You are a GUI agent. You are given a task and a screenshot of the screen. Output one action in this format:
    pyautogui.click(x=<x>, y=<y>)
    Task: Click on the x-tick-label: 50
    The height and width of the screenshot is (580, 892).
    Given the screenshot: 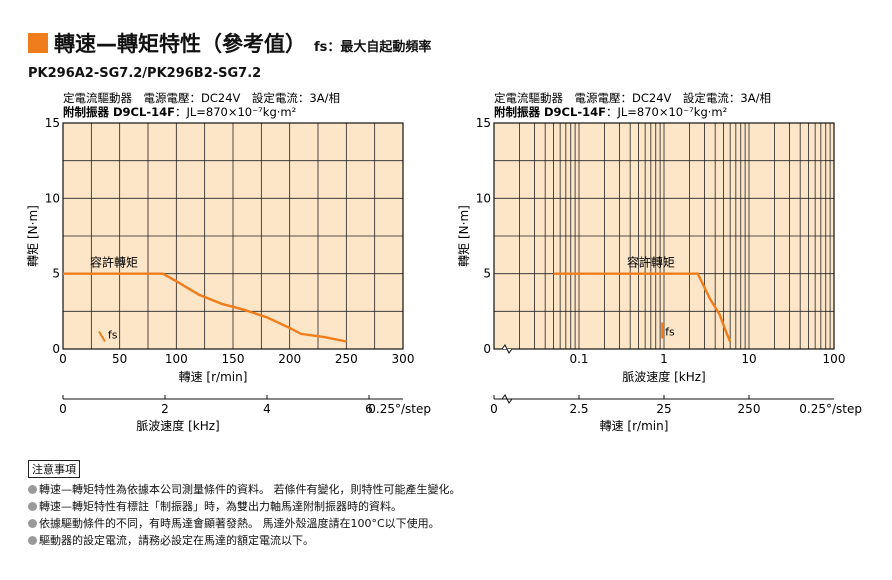 What is the action you would take?
    pyautogui.click(x=119, y=359)
    